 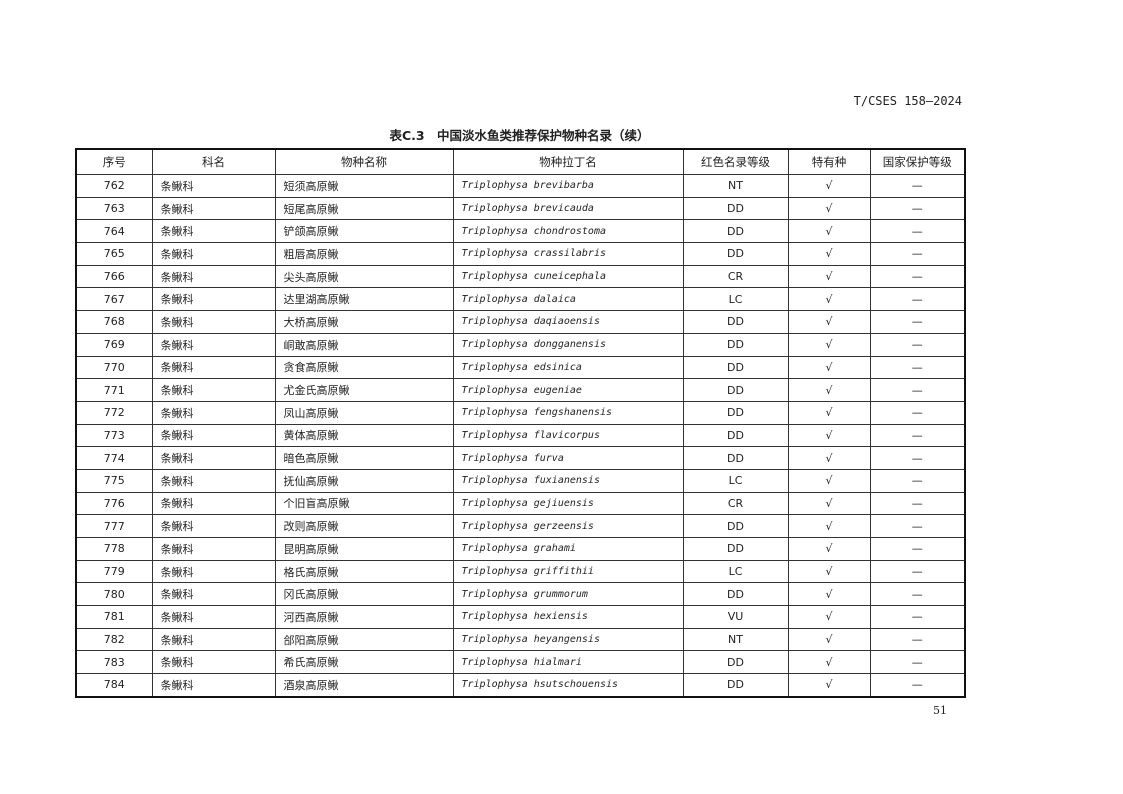 I want to click on cell-latin-name: Triplophysa hialmari, so click(x=568, y=662).